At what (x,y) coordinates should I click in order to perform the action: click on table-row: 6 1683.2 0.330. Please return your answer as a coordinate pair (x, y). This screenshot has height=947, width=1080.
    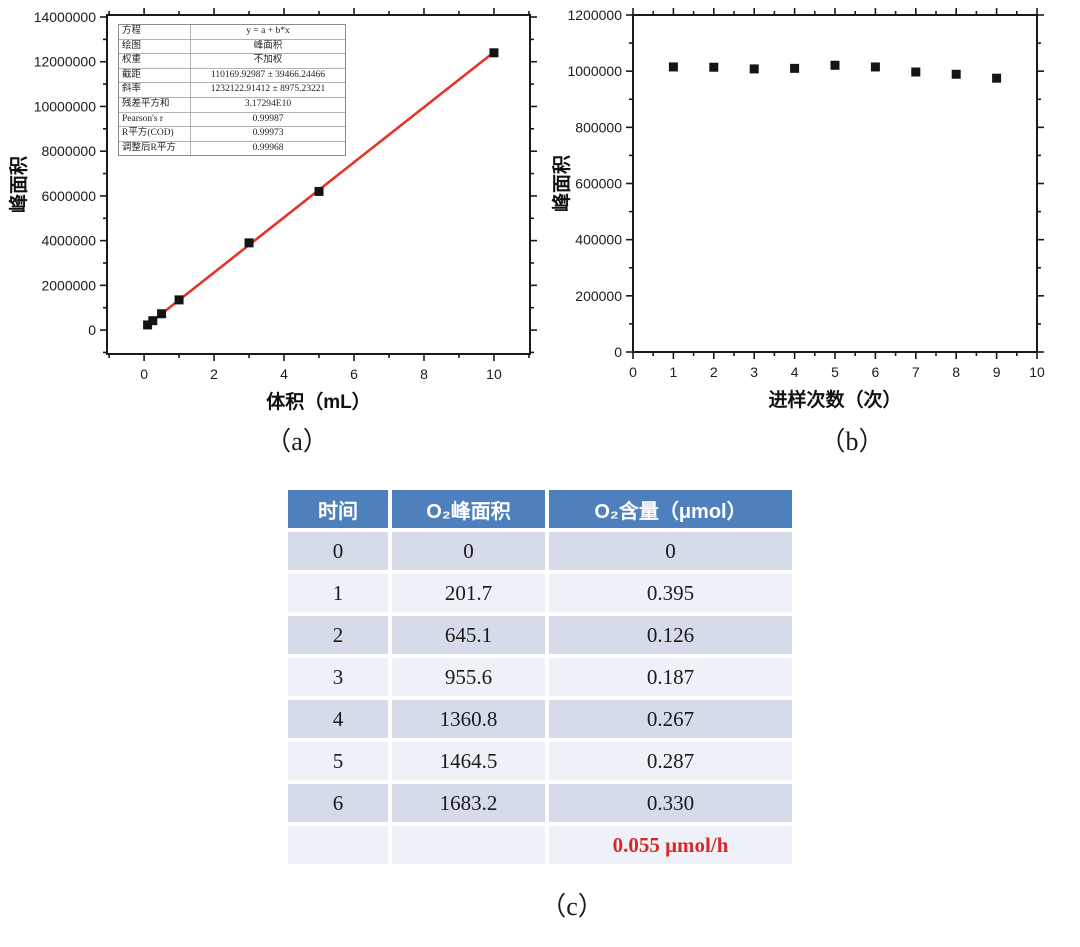
    Looking at the image, I should click on (540, 803).